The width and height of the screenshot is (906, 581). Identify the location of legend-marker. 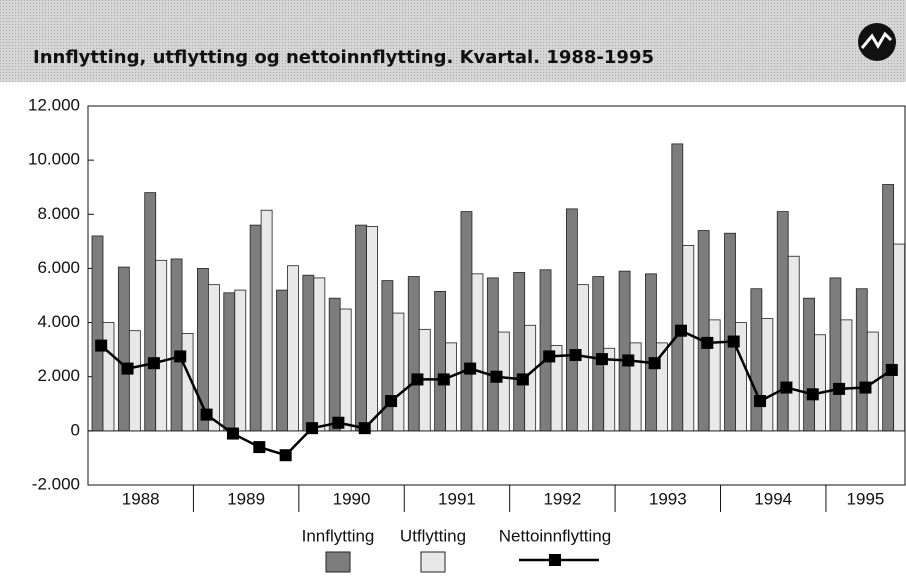
(555, 560).